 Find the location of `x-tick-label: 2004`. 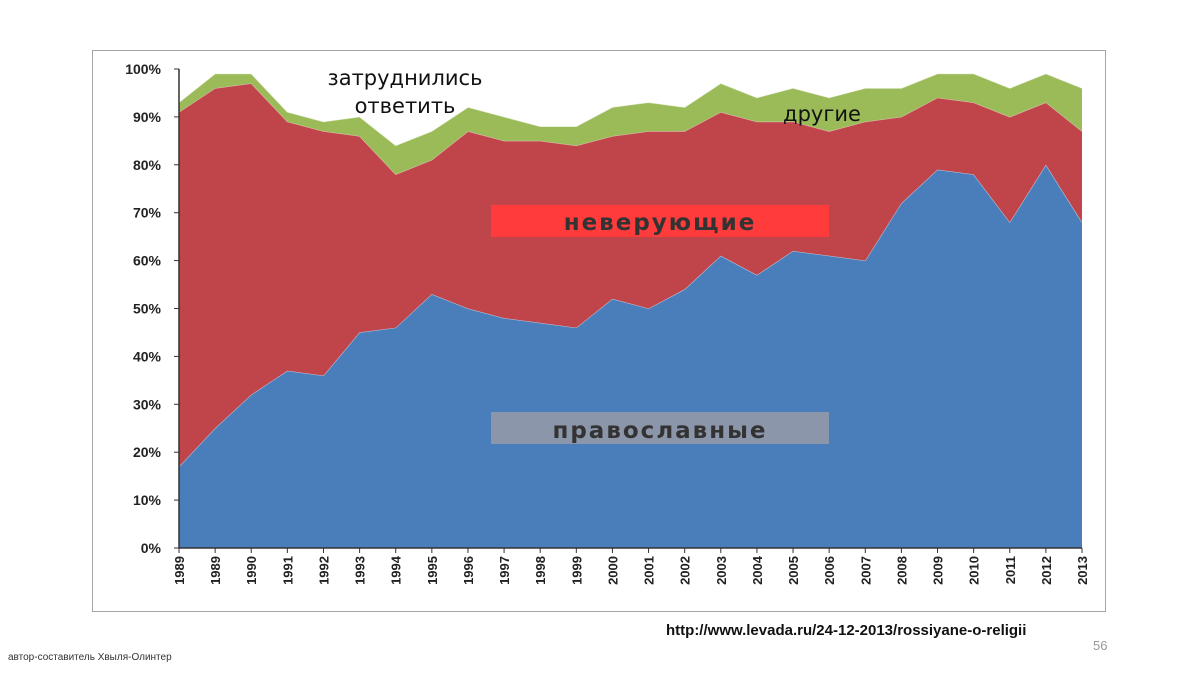

x-tick-label: 2004 is located at coordinates (757, 570).